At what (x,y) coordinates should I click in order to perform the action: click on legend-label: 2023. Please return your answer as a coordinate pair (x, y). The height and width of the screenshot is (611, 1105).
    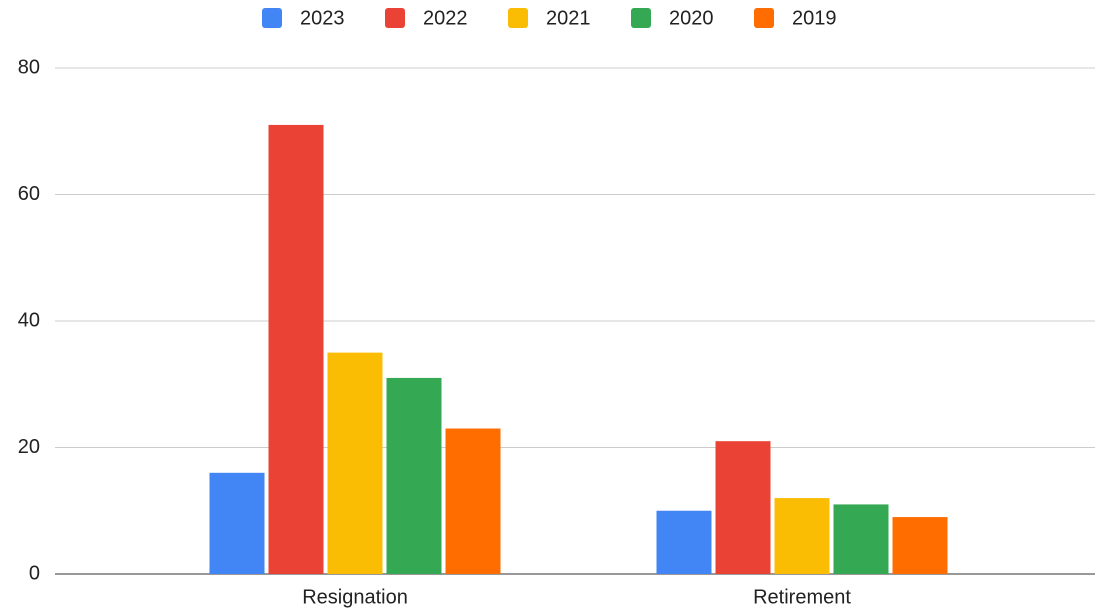
    Looking at the image, I should click on (322, 18).